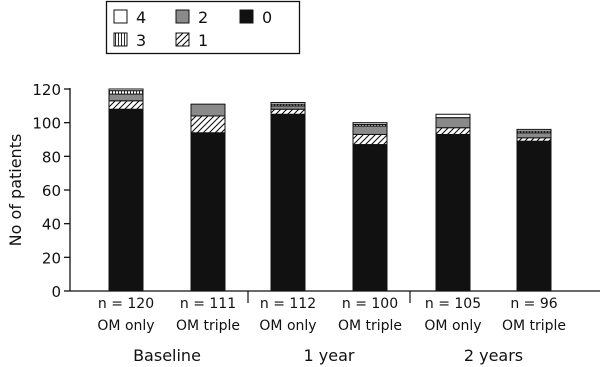 This screenshot has width=605, height=367. Describe the element at coordinates (203, 17) in the screenshot. I see `legend-label: 2` at that location.